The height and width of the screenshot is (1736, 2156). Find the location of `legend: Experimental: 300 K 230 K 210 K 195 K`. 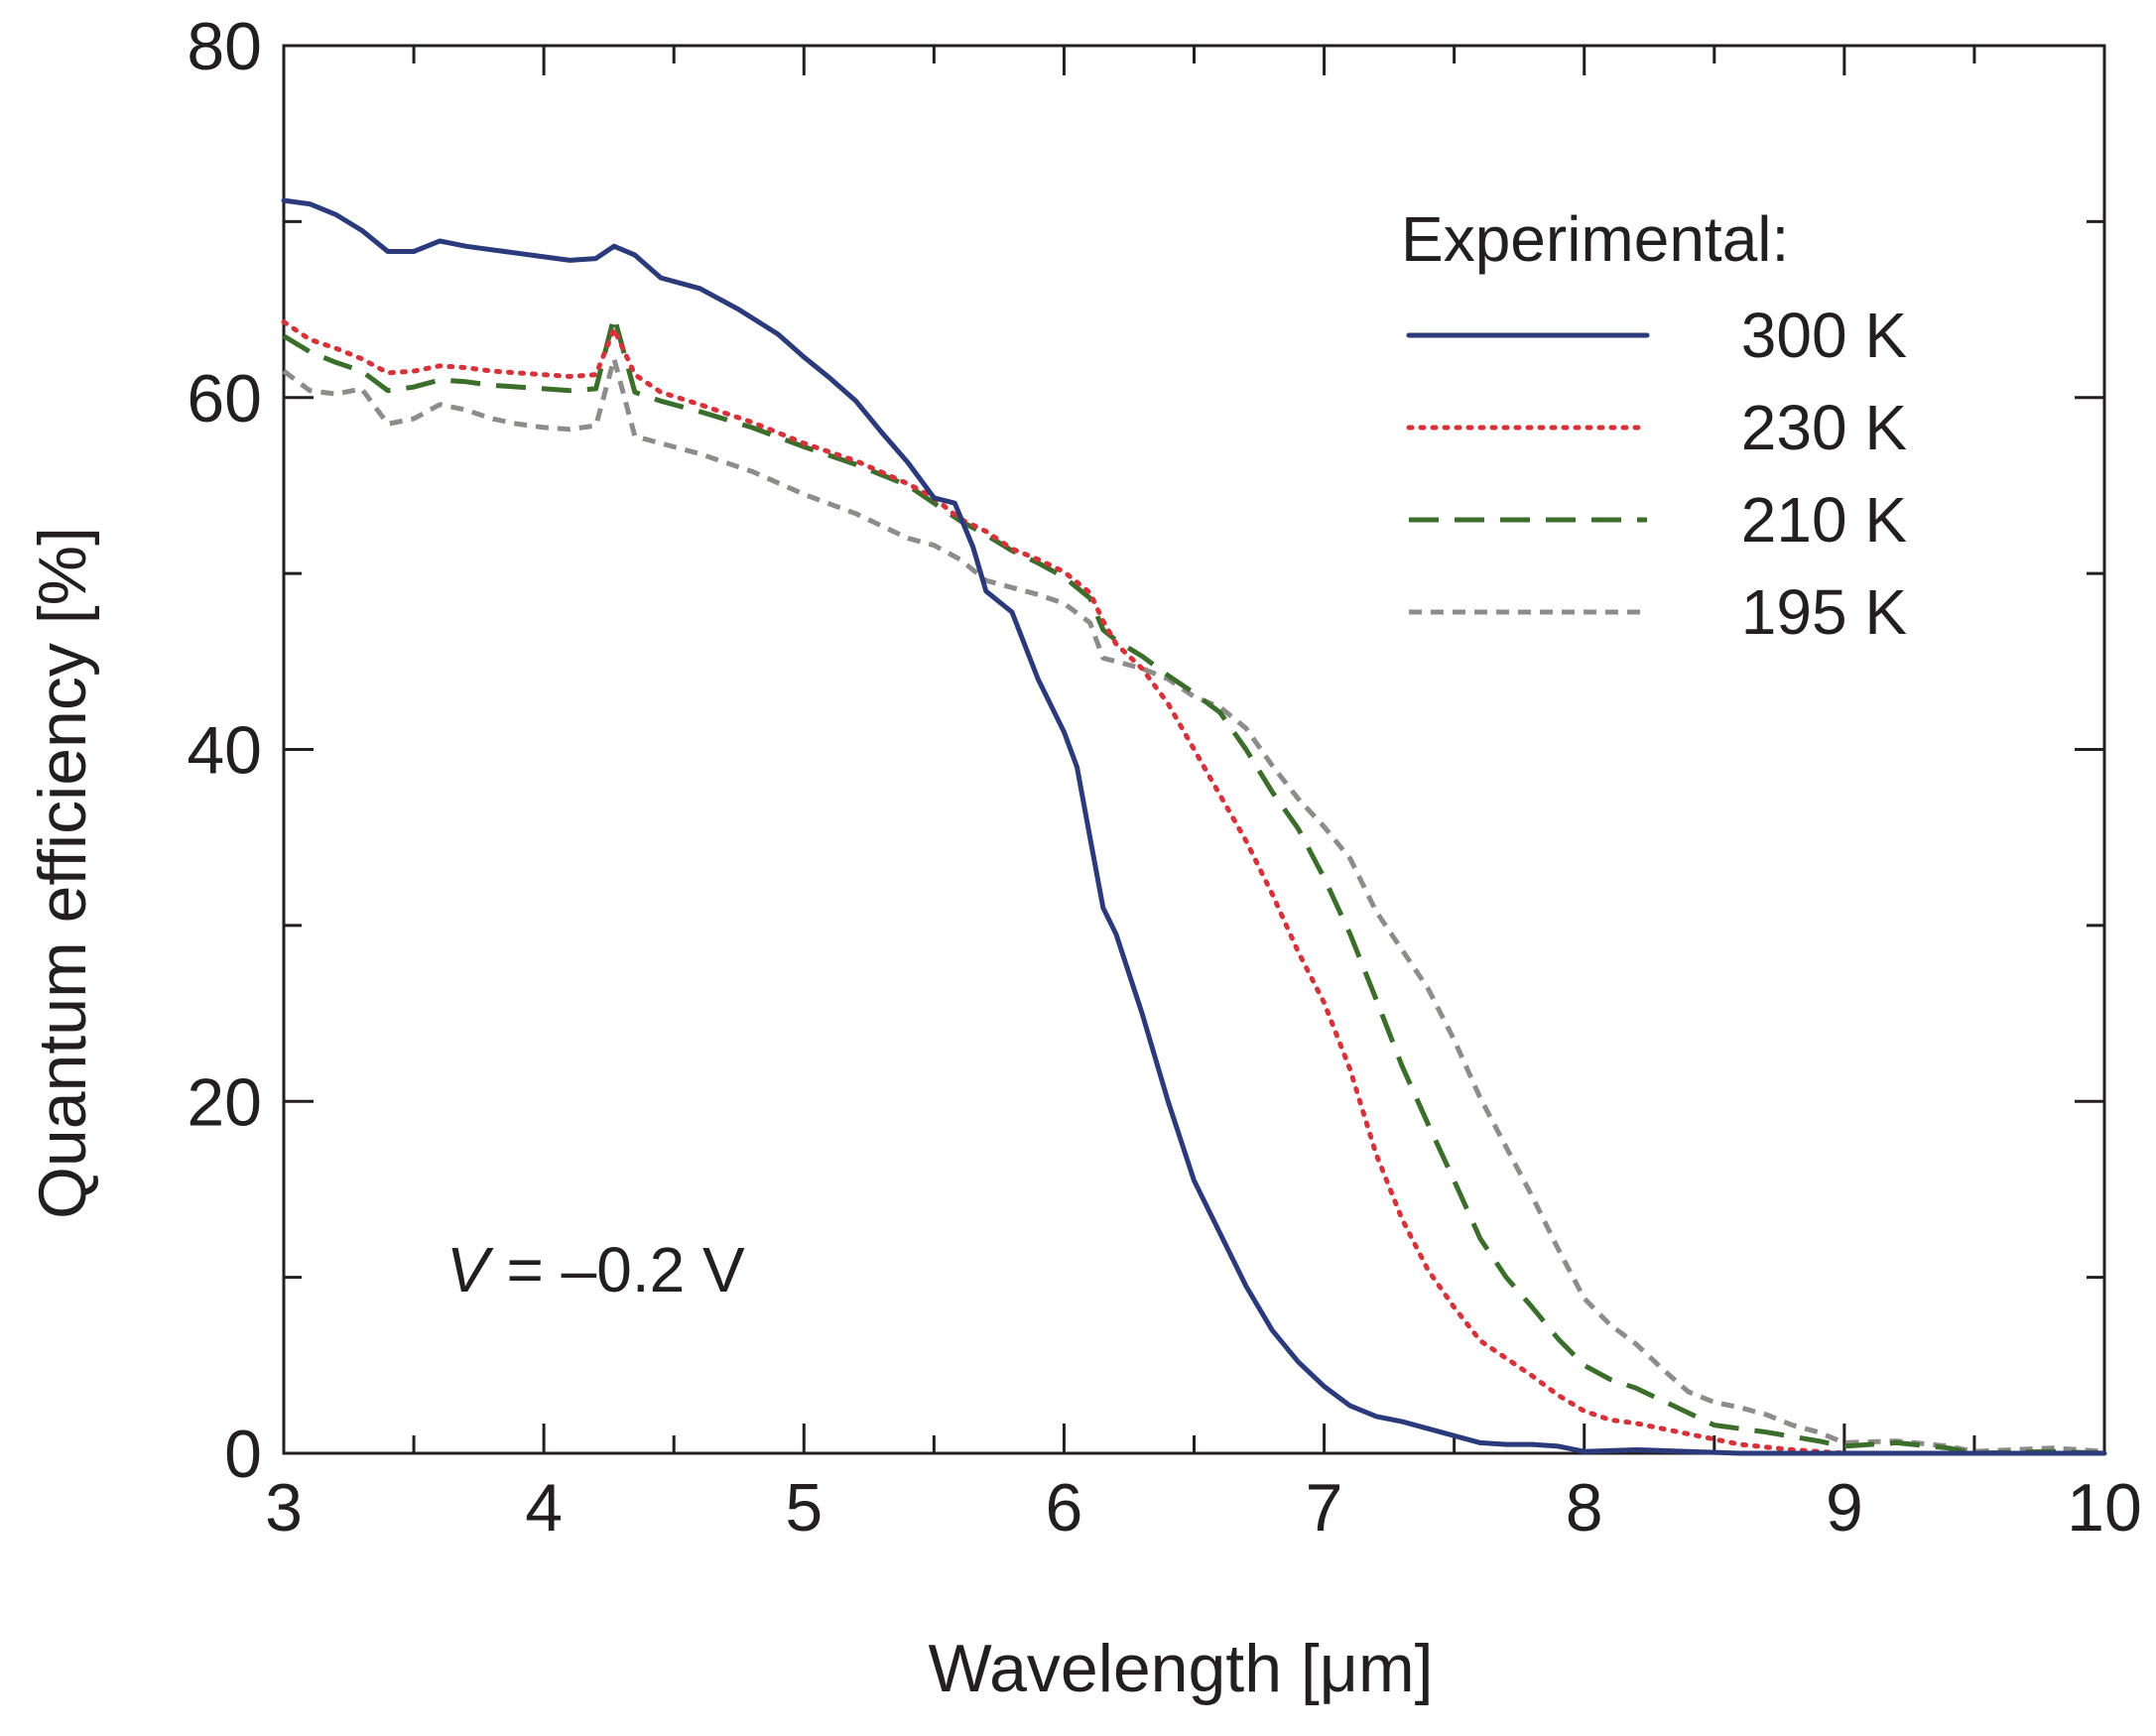

legend: Experimental: 300 K 230 K 210 K 195 K is located at coordinates (1654, 425).